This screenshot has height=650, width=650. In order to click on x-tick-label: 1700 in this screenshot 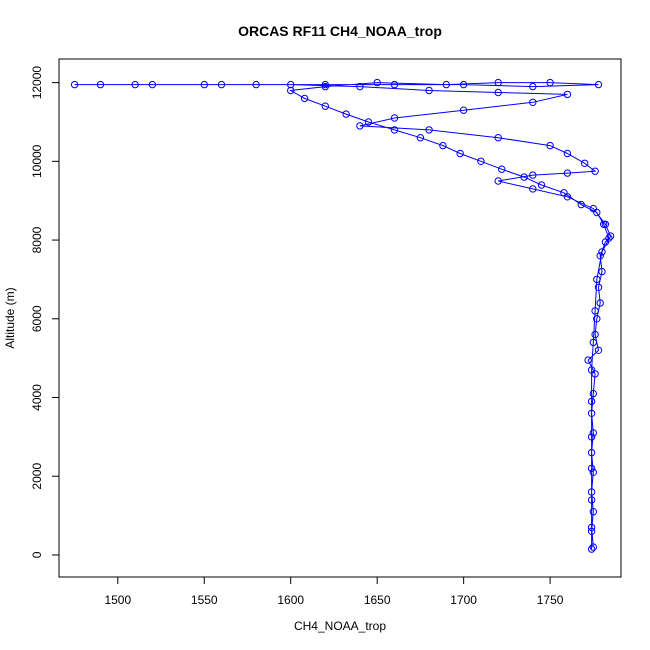, I will do `click(463, 600)`.